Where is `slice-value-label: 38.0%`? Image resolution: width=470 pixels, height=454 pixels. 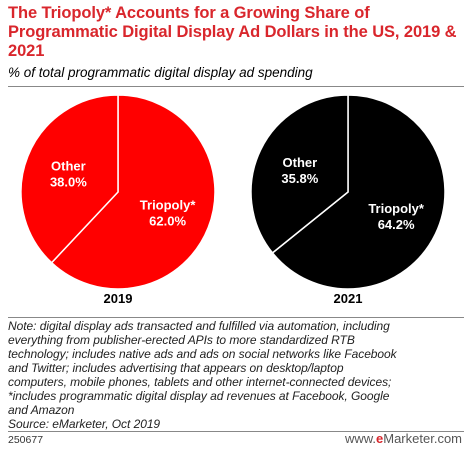
slice-value-label: 38.0% is located at coordinates (68, 181).